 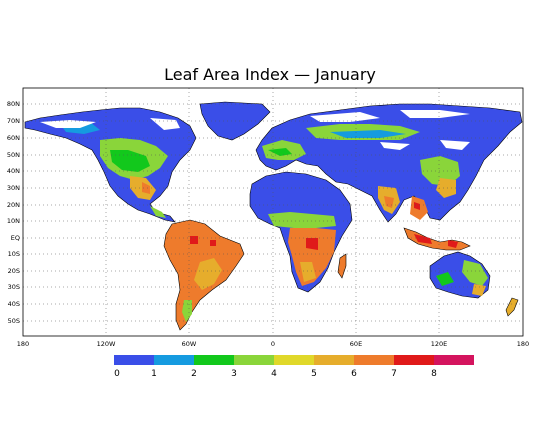 What do you see at coordinates (274, 374) in the screenshot?
I see `legend-label: 4` at bounding box center [274, 374].